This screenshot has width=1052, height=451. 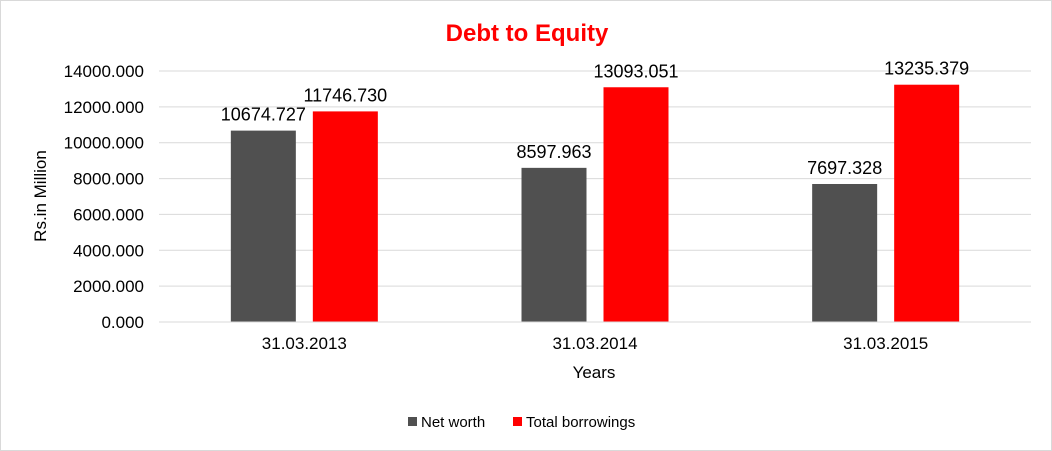 I want to click on data-label: 13093.051, so click(x=635, y=71).